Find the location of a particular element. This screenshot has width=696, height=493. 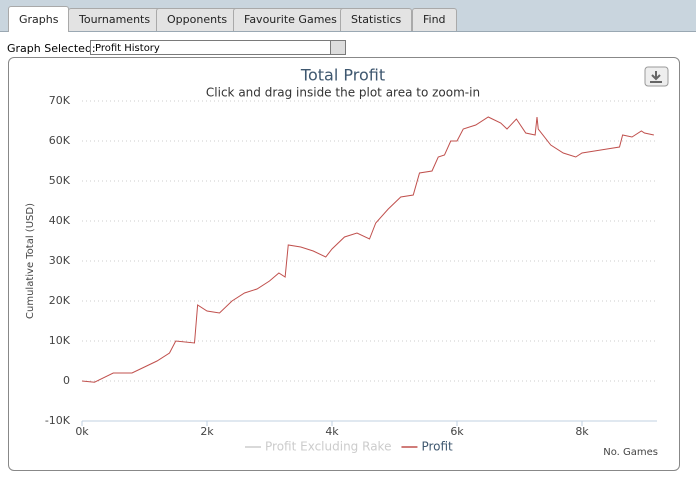

legend-item: Profit is located at coordinates (437, 447).